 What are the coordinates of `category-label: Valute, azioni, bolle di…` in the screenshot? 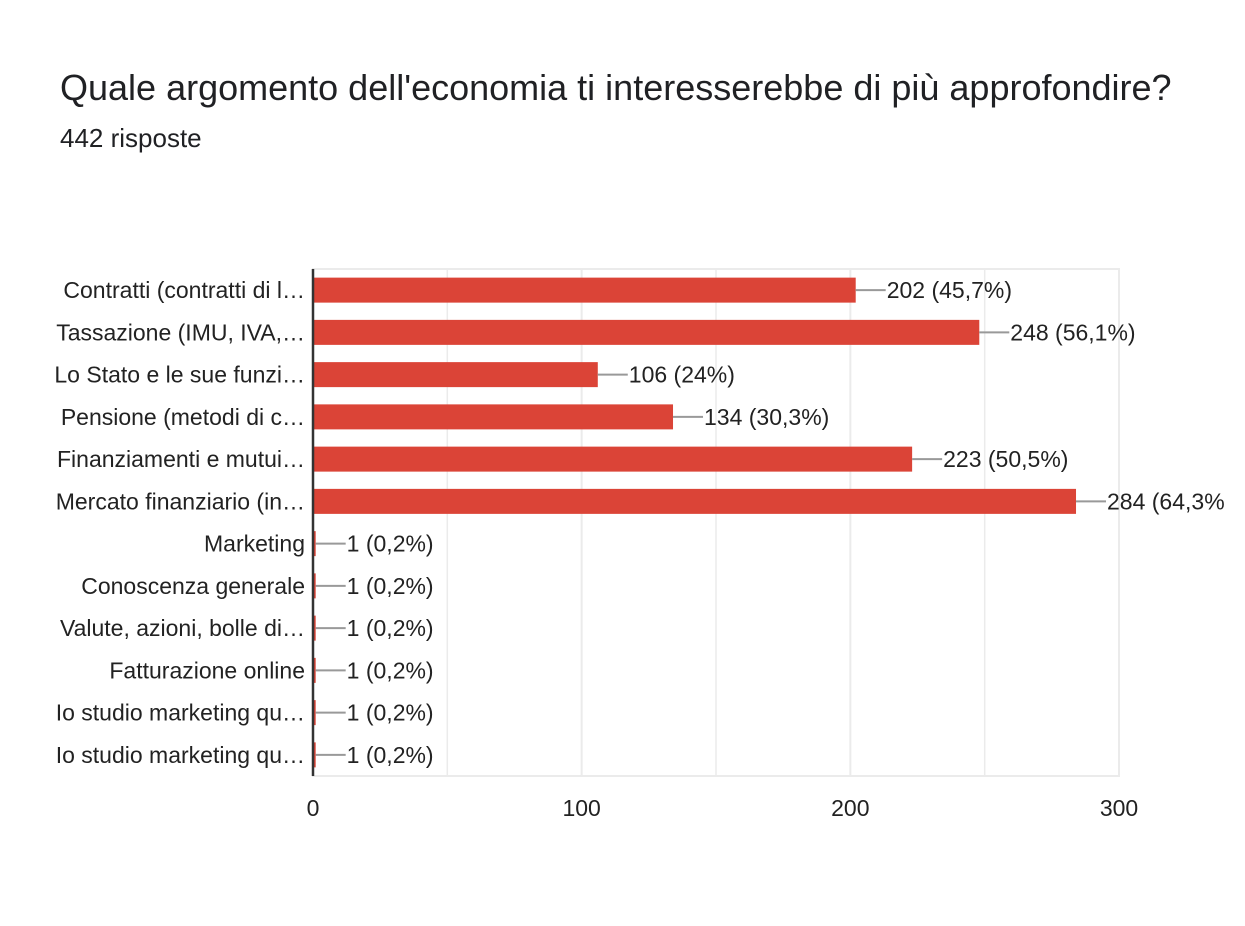 It's located at (182, 628).